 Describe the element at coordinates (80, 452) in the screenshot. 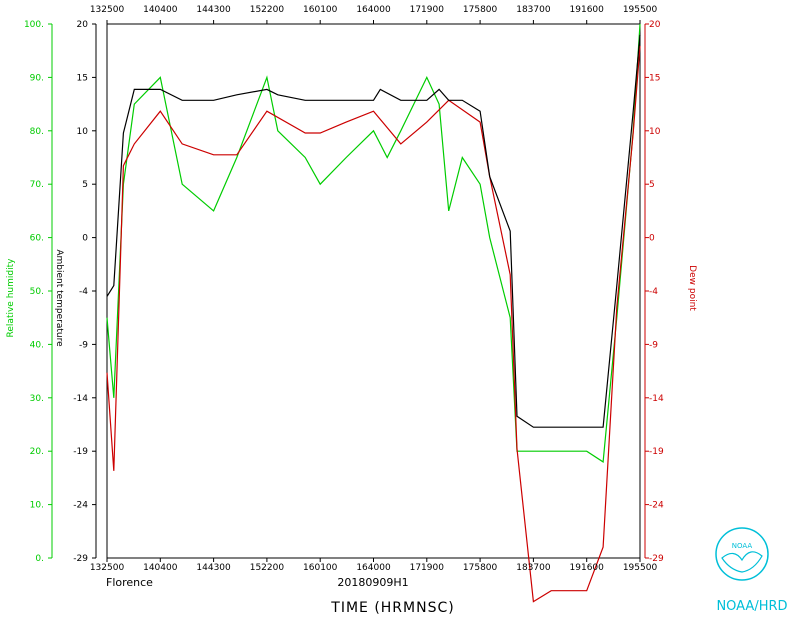

I see `temp-tick-label: -19` at that location.